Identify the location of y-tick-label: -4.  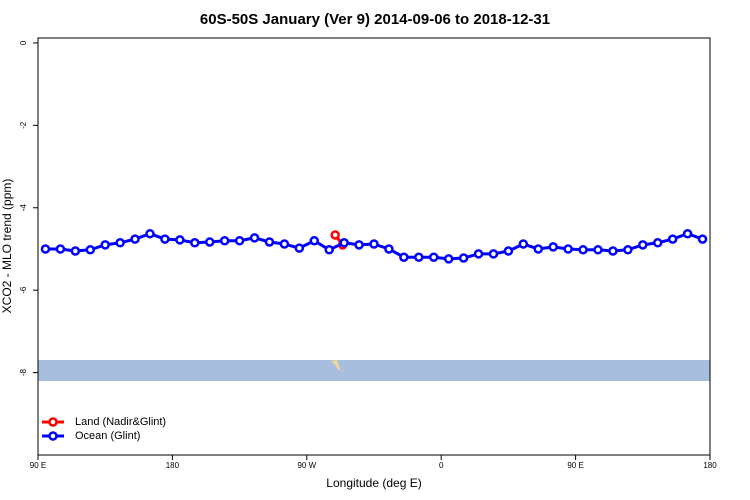
(23, 208).